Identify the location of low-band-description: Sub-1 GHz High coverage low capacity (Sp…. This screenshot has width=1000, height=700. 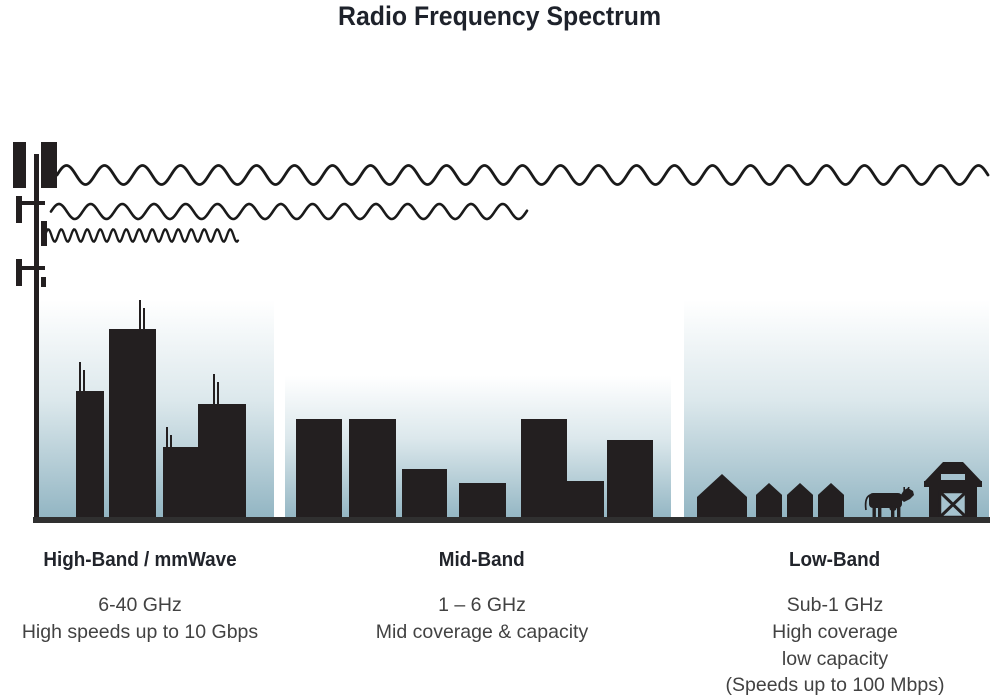
(835, 645).